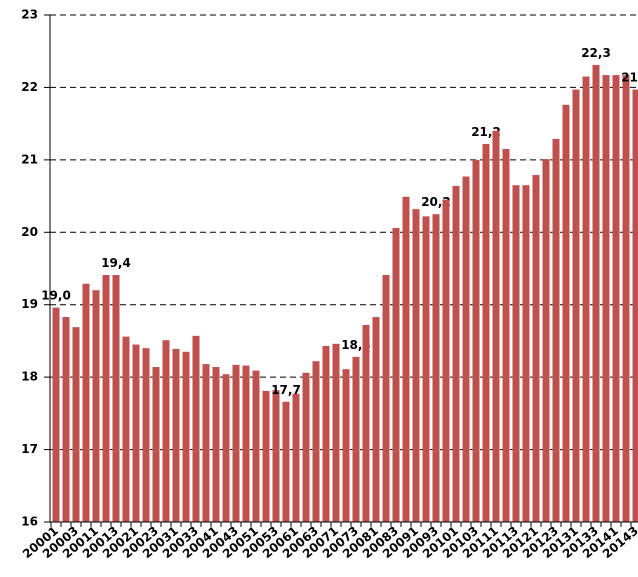 The height and width of the screenshot is (577, 638). What do you see at coordinates (29, 15) in the screenshot?
I see `y-tick-label: 23` at bounding box center [29, 15].